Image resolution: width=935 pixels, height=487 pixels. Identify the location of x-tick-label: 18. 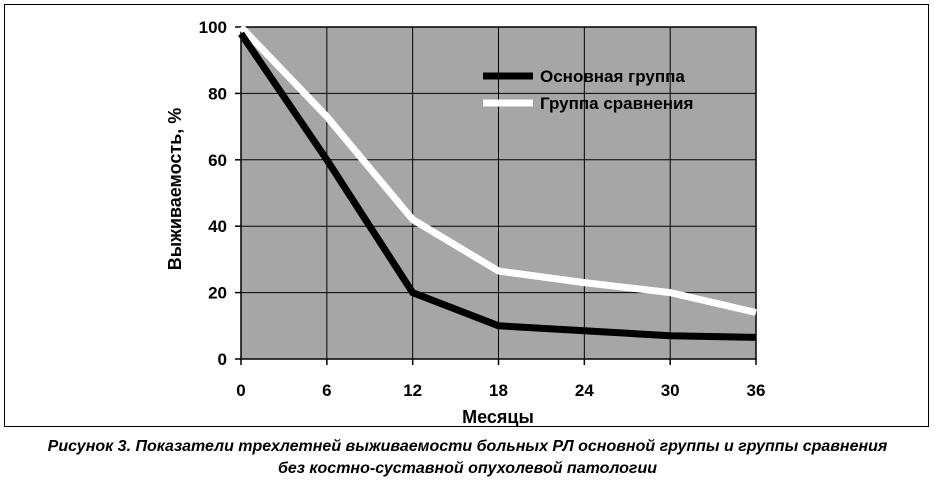
(498, 390).